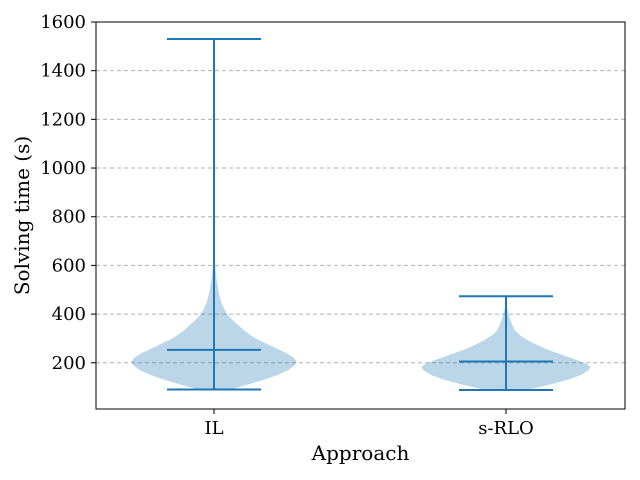 The width and height of the screenshot is (640, 480). Describe the element at coordinates (360, 453) in the screenshot. I see `x-axis-title: Approach` at that location.